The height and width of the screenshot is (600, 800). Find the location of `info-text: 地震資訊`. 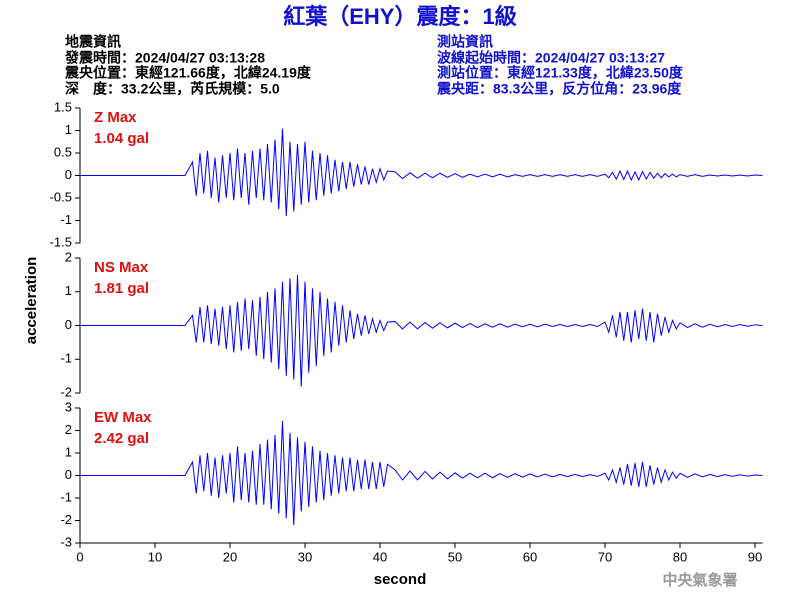

info-text: 地震資訊 is located at coordinates (93, 42).